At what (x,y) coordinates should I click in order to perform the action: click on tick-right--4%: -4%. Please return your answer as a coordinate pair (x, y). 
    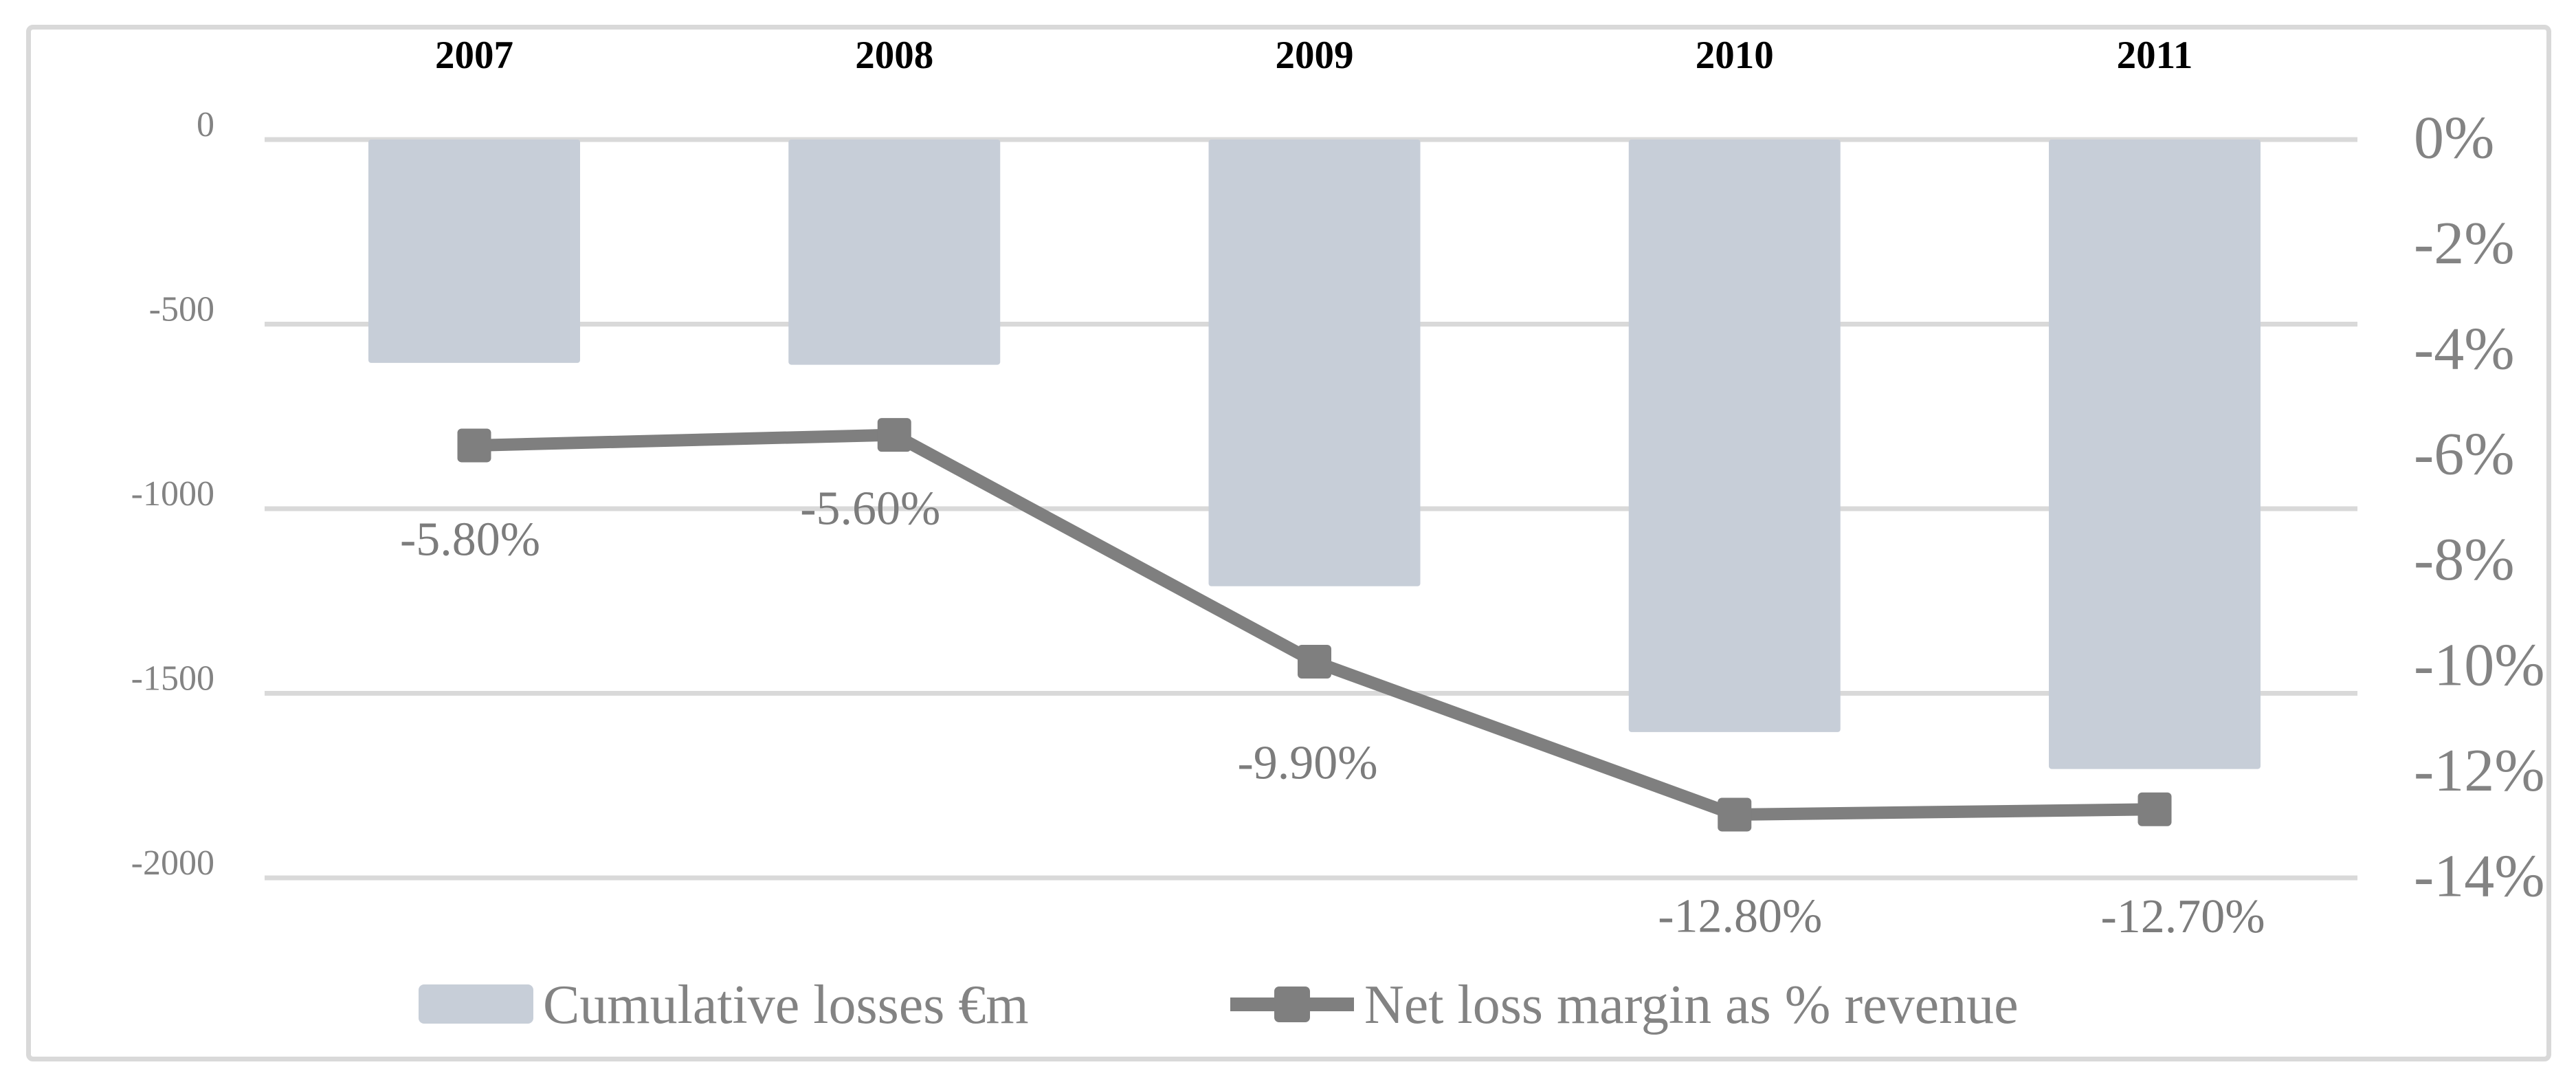
    Looking at the image, I should click on (2464, 349).